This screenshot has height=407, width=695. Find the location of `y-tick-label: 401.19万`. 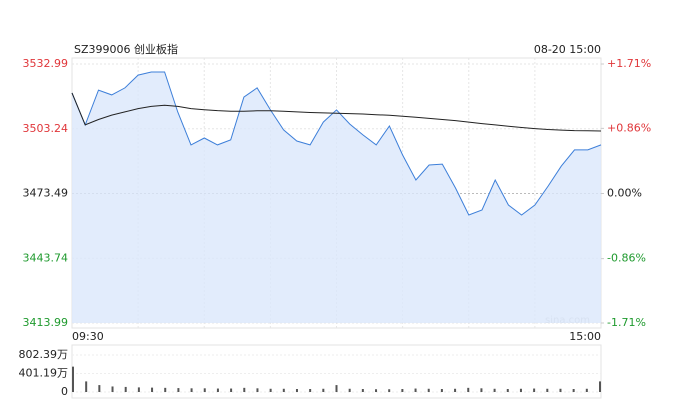

y-tick-label: 401.19万 is located at coordinates (44, 373).